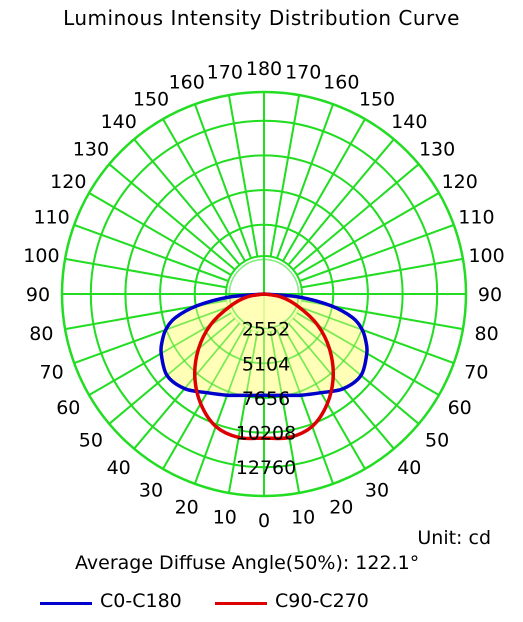 This screenshot has height=622, width=523. I want to click on series-layer, so click(264, 366).